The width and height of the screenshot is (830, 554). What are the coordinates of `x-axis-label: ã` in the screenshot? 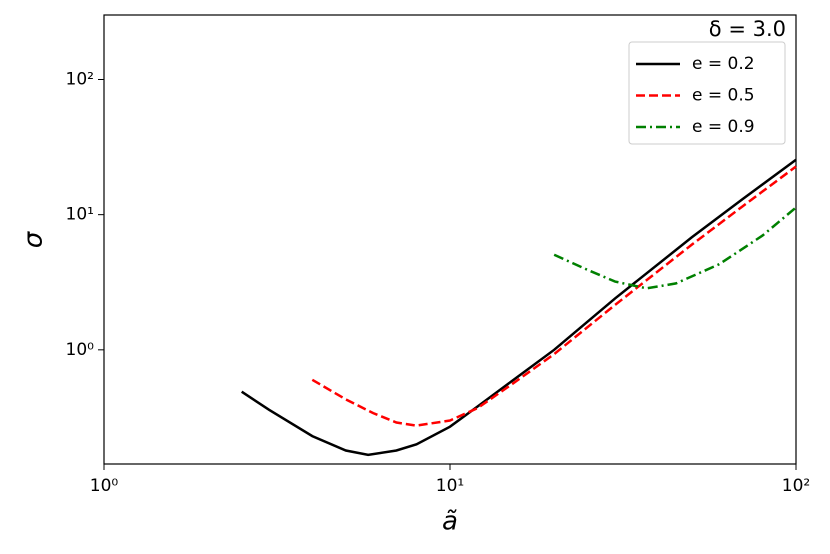 It's located at (450, 522).